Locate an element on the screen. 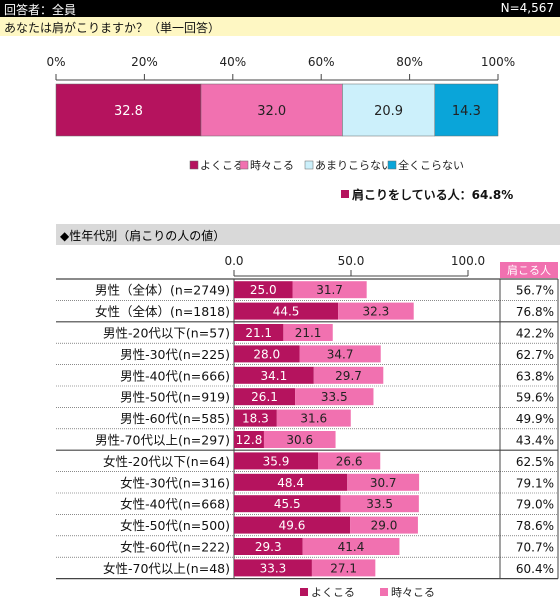  data-label: 44.5 is located at coordinates (286, 312).